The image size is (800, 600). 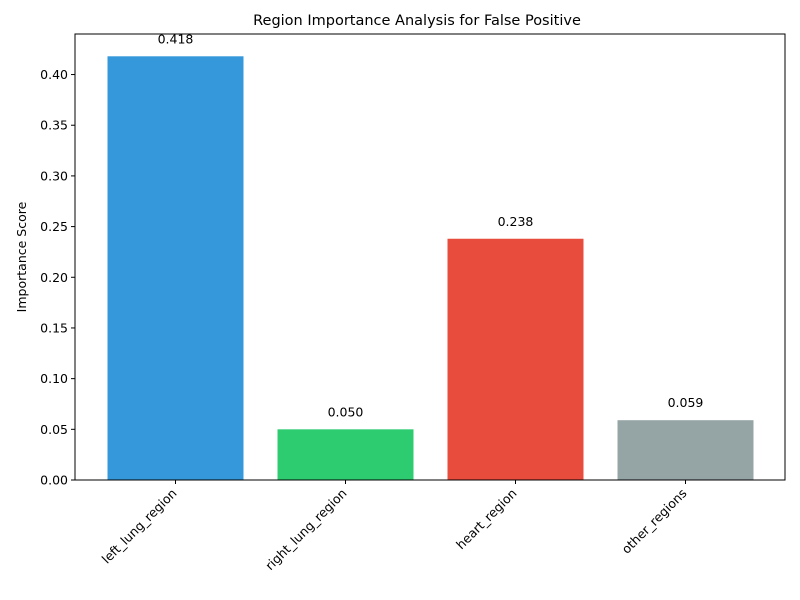 I want to click on bar-other-regions, so click(x=685, y=450).